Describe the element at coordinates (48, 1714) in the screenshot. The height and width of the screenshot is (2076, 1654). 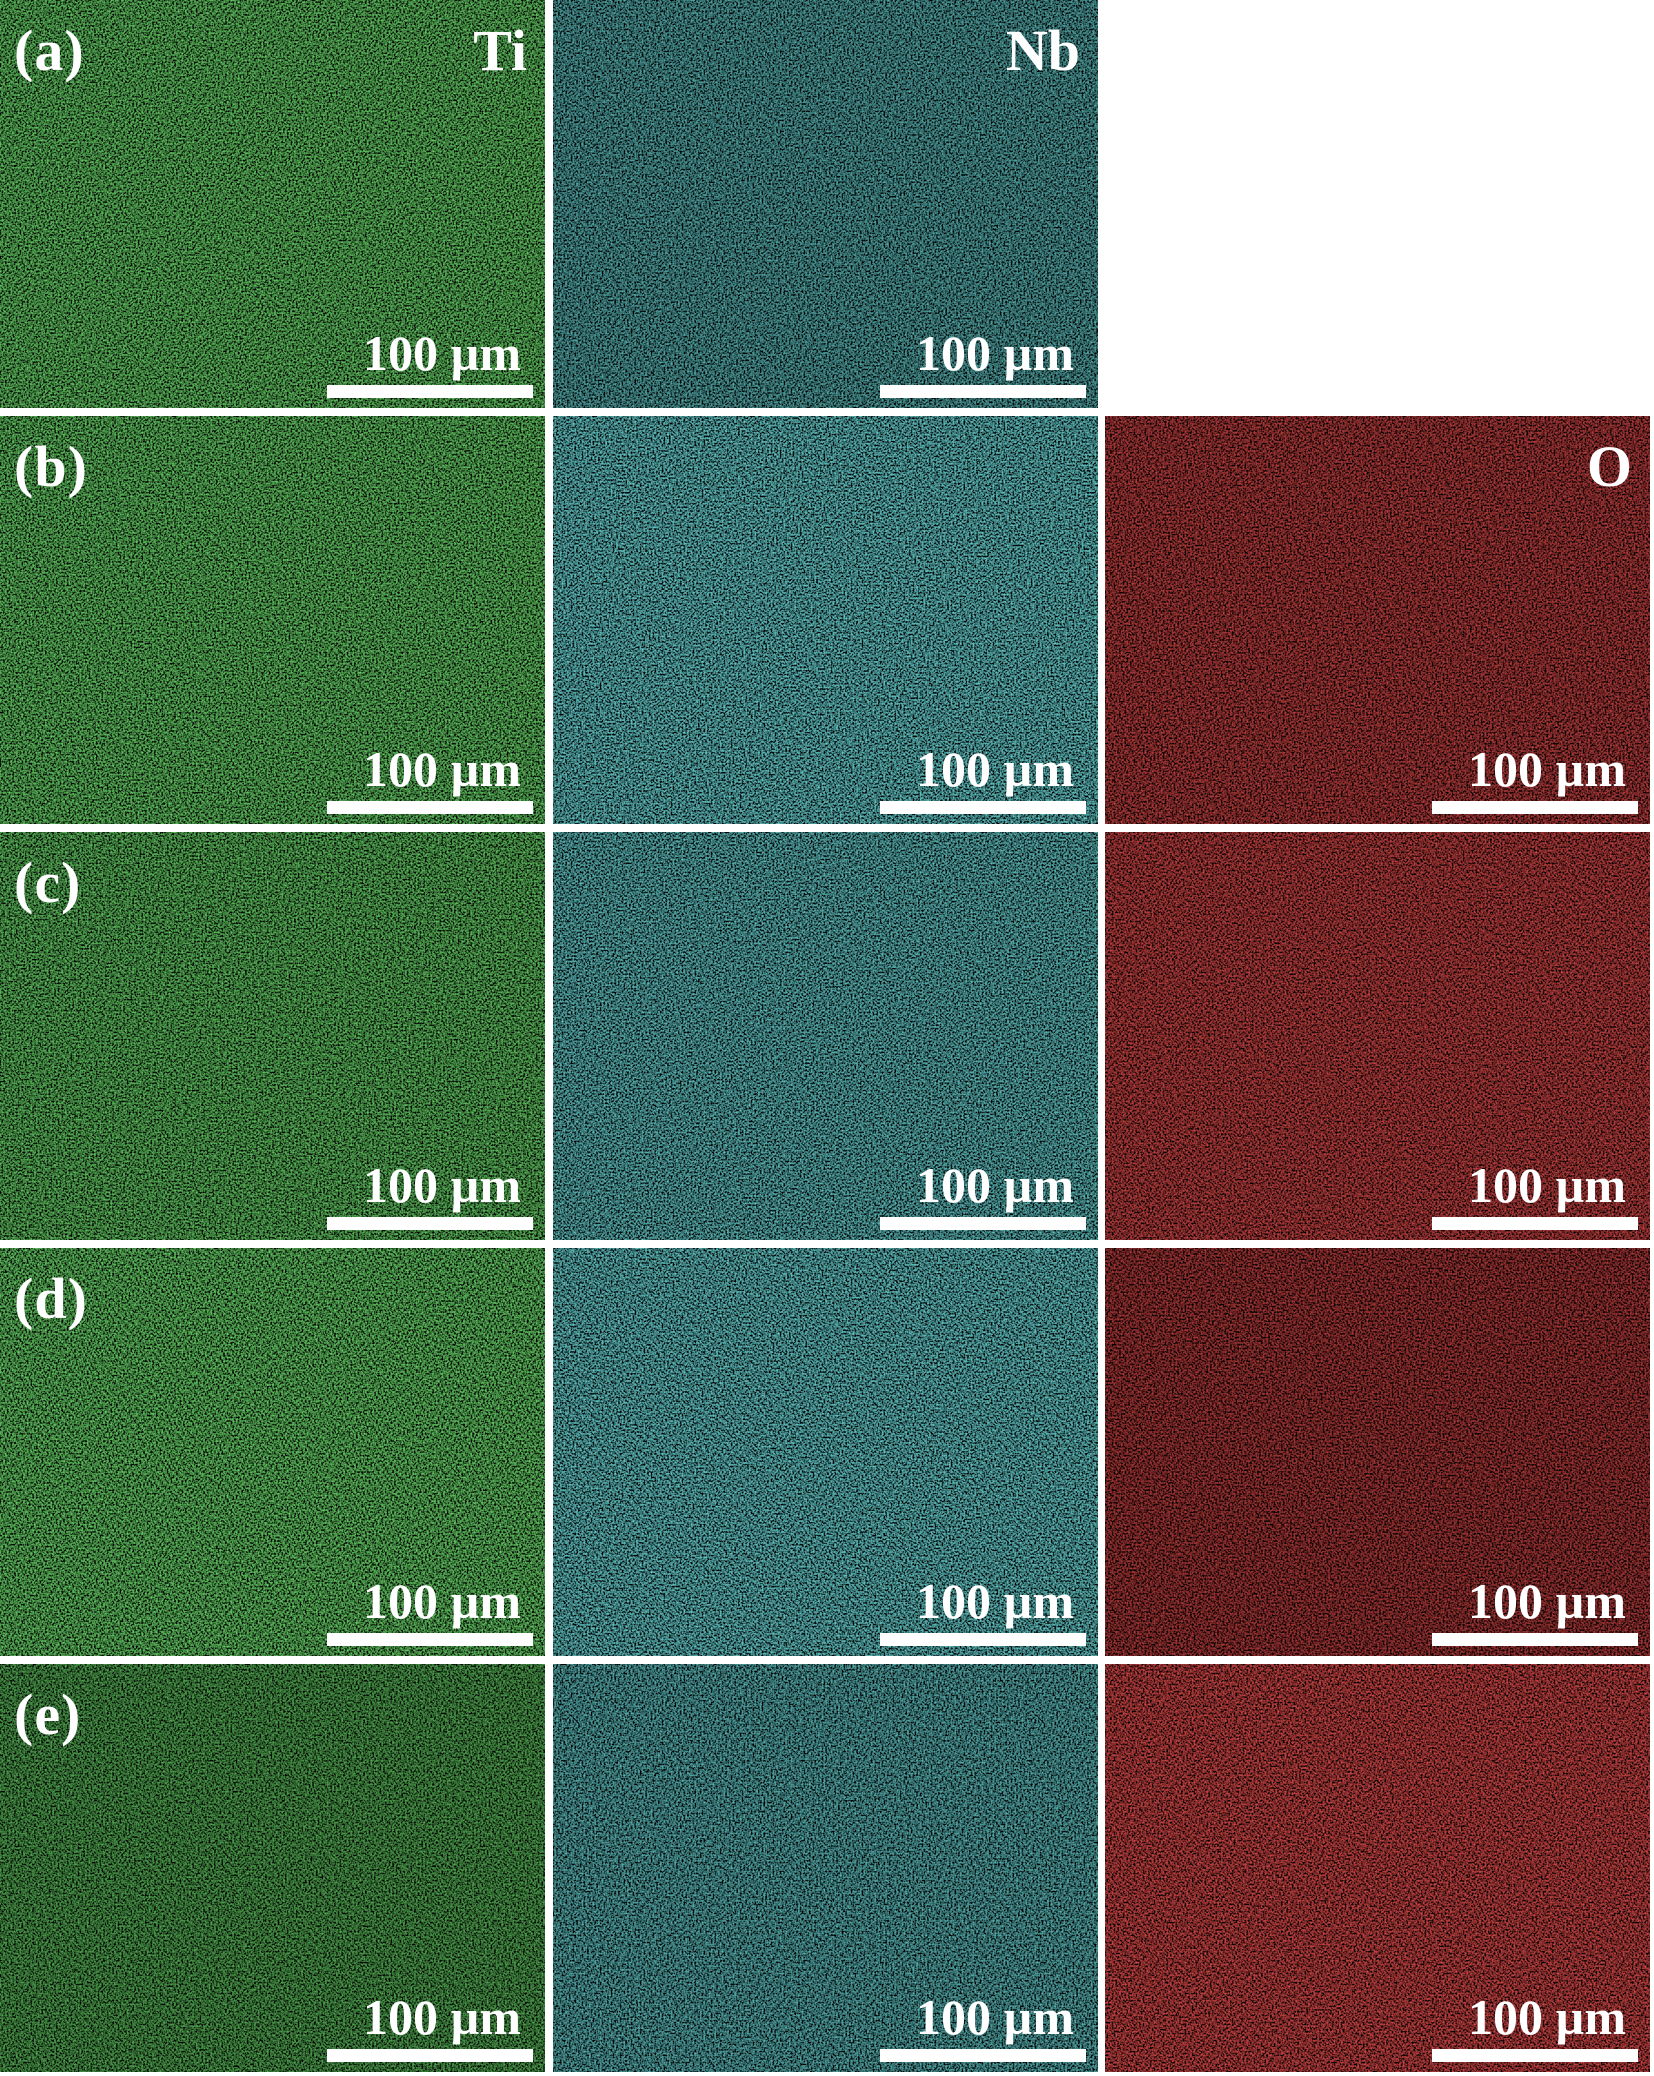
I see `panel-label: (e)` at that location.